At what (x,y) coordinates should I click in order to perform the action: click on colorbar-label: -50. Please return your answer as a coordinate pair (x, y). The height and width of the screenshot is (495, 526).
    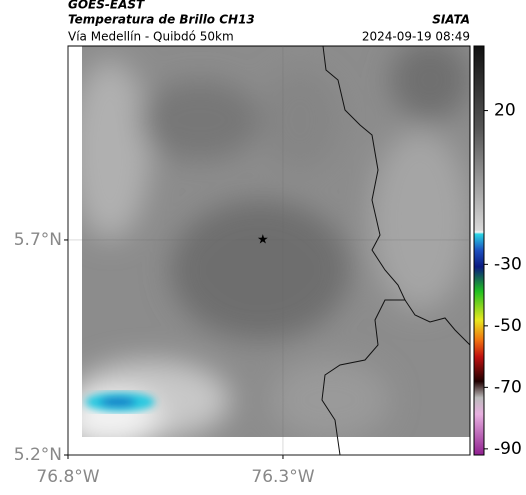
    Looking at the image, I should click on (508, 326).